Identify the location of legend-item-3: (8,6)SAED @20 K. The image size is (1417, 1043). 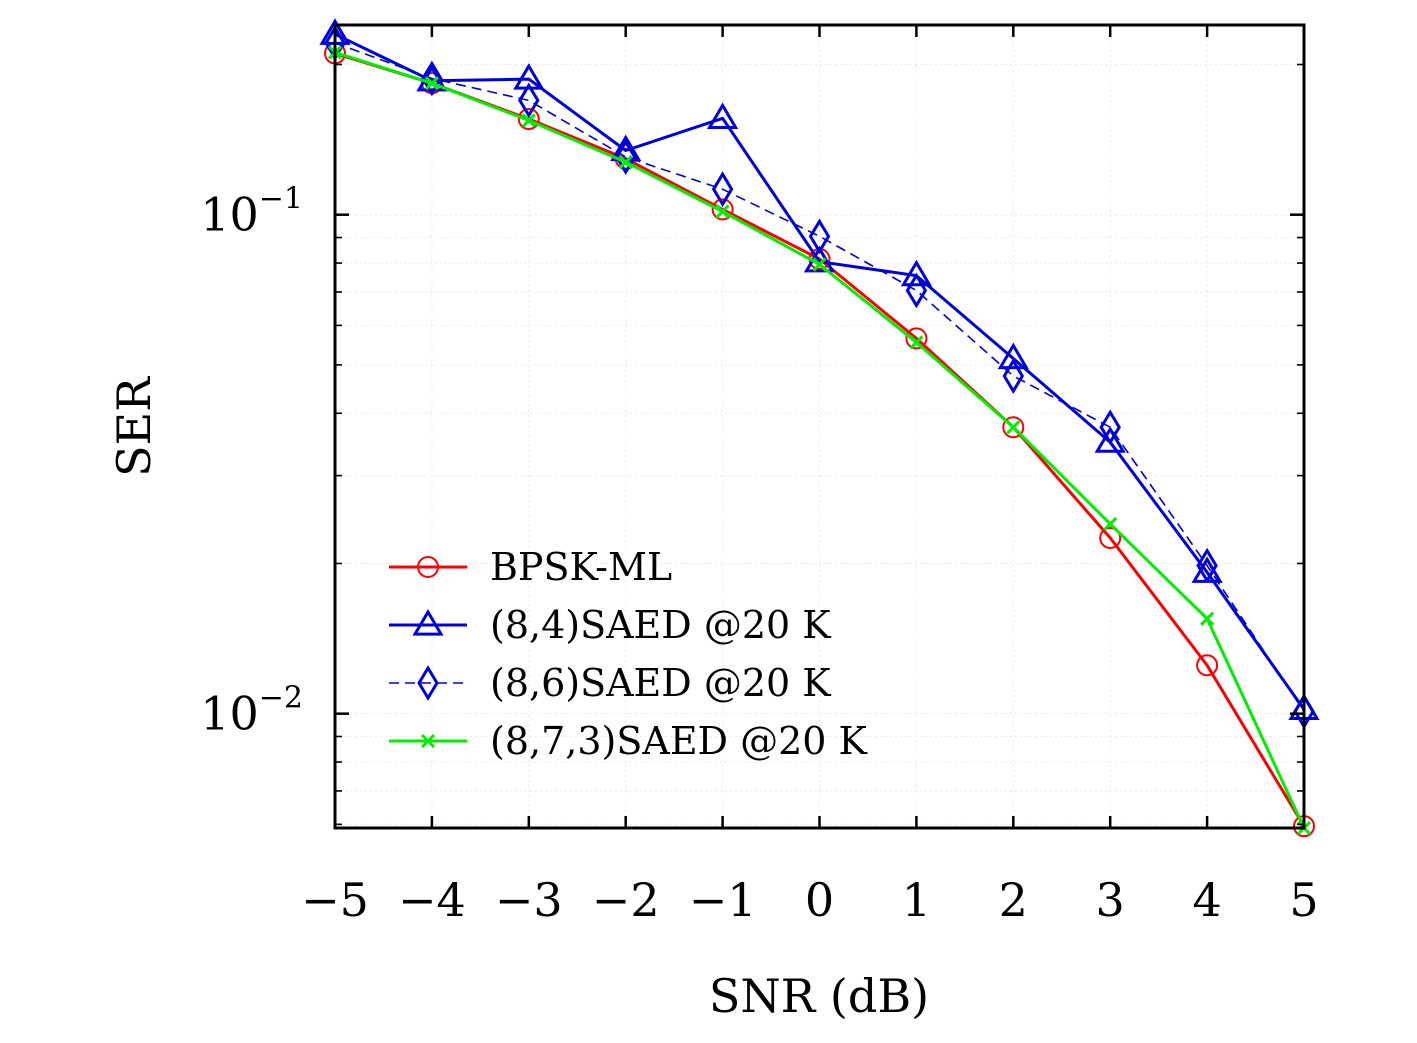
(610, 683).